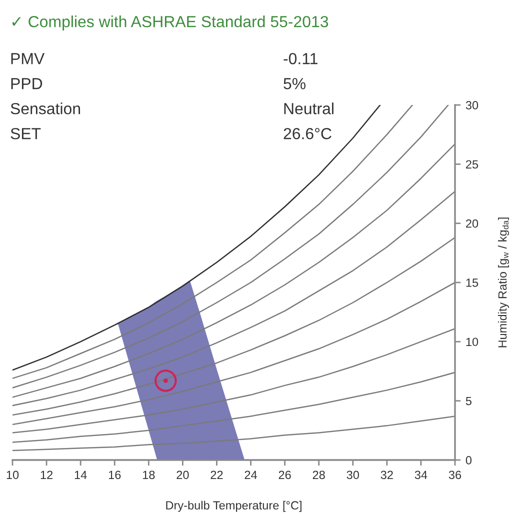  Describe the element at coordinates (301, 58) in the screenshot. I see `text: -0.11` at that location.